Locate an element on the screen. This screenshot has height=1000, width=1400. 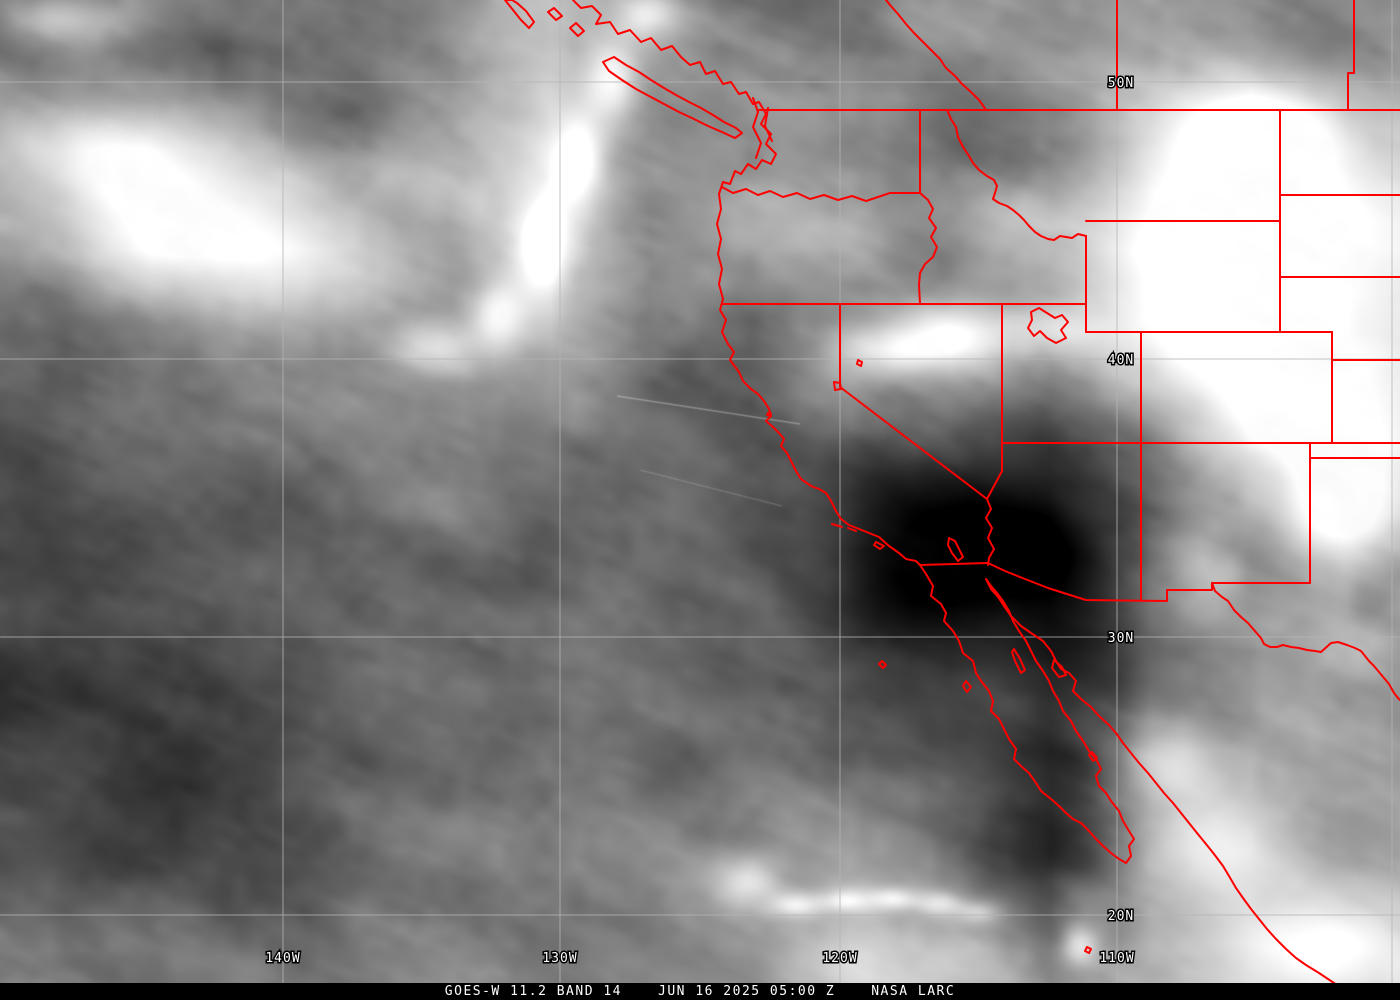
grid-label-50N: 50N is located at coordinates (1121, 83).